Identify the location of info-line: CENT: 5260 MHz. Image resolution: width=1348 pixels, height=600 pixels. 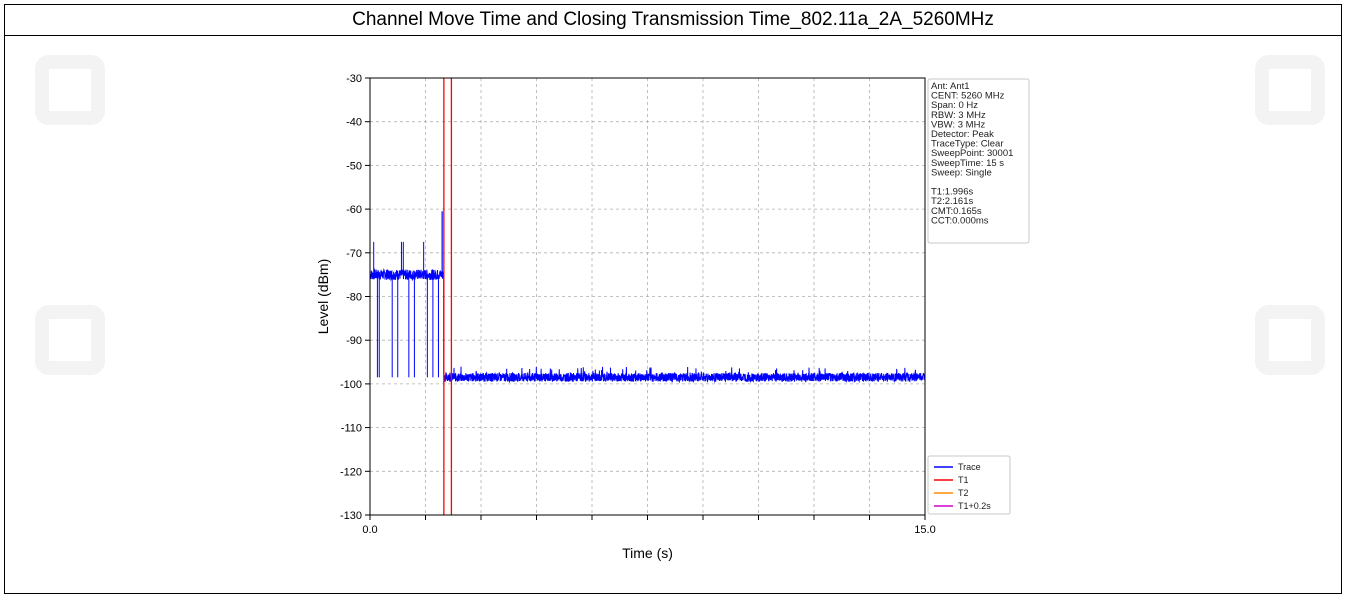
(968, 96).